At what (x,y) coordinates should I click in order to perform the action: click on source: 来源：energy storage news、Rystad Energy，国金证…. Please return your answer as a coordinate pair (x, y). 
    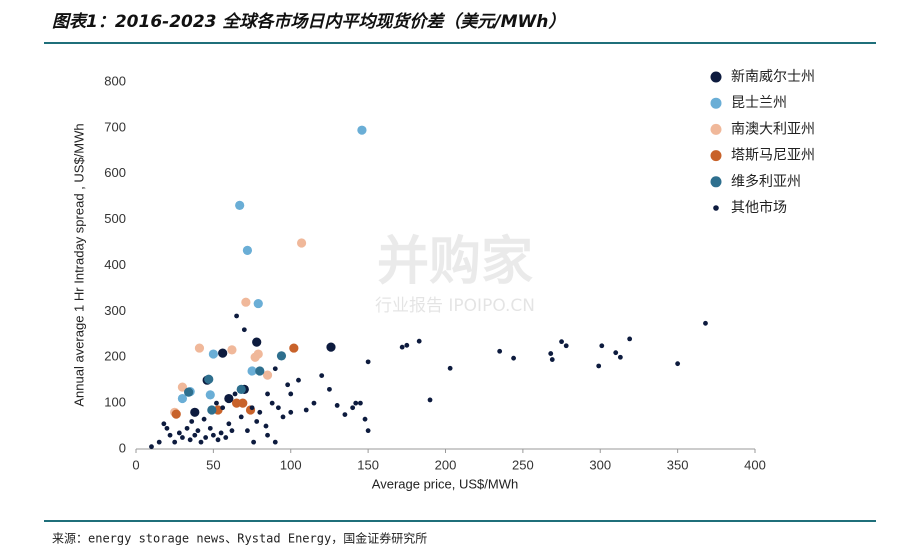
    Looking at the image, I should click on (239, 538).